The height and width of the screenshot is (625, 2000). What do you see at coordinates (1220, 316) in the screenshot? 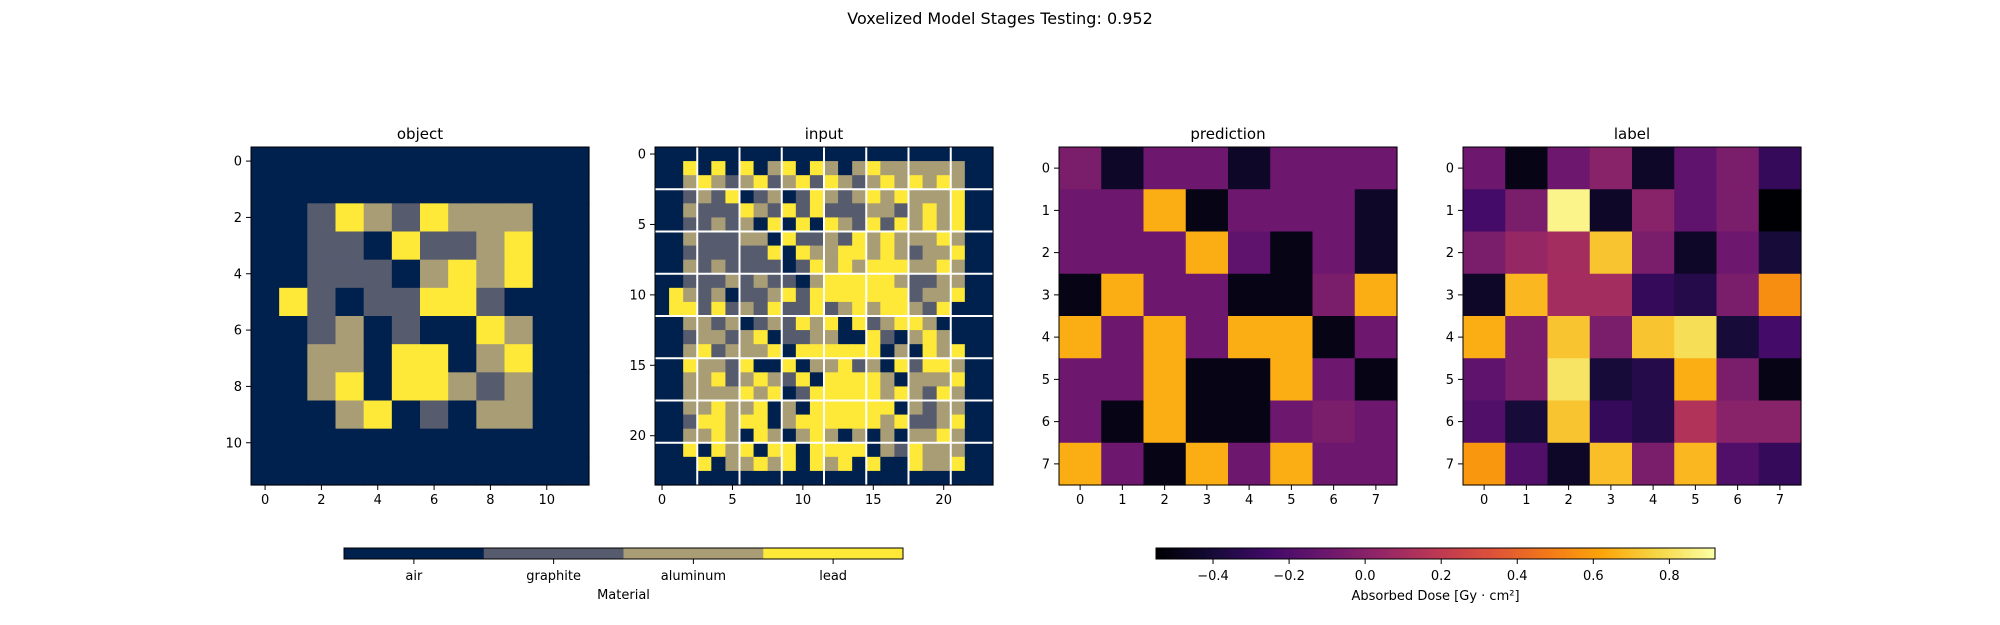
I see `panel-prediction: prediction 0 1 2 3 4 5 6 7 0 1 2 3 4 5 6 7` at bounding box center [1220, 316].